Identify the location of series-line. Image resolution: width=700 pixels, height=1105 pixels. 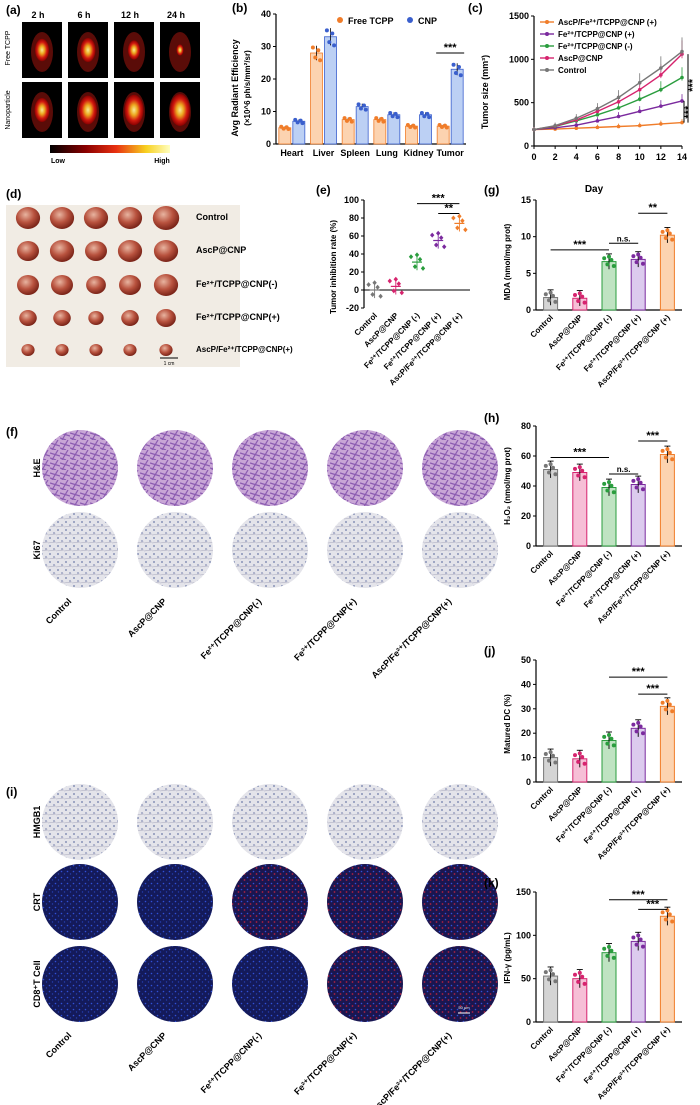
(608, 90).